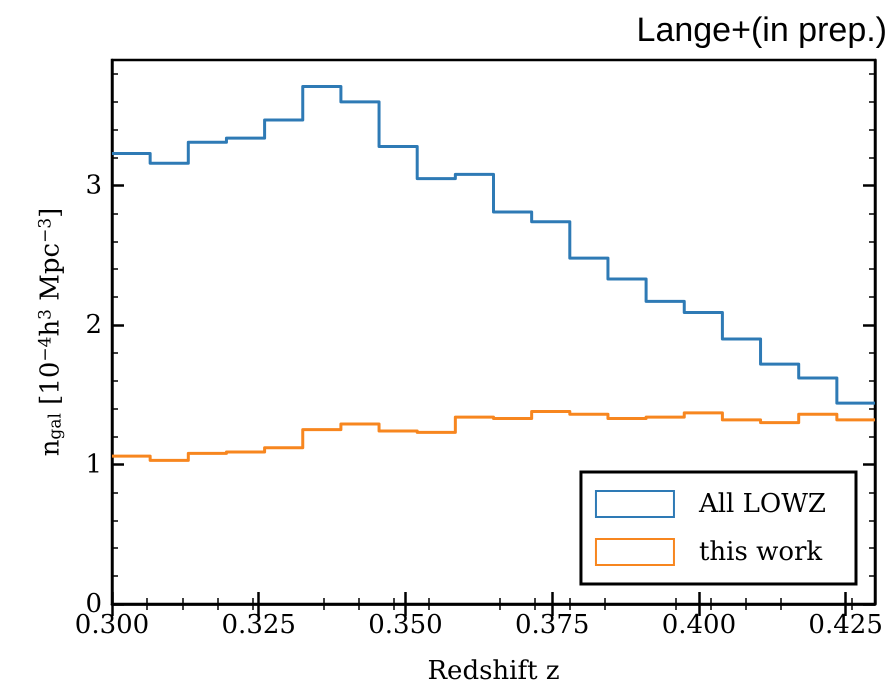  Describe the element at coordinates (51, 332) in the screenshot. I see `text: ngal [10−4h3 Mpc−3]` at that location.